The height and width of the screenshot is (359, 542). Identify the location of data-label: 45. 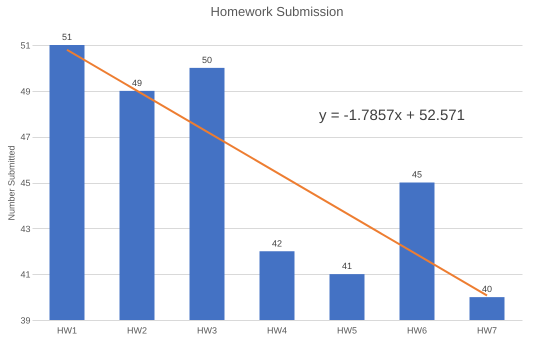
(417, 175).